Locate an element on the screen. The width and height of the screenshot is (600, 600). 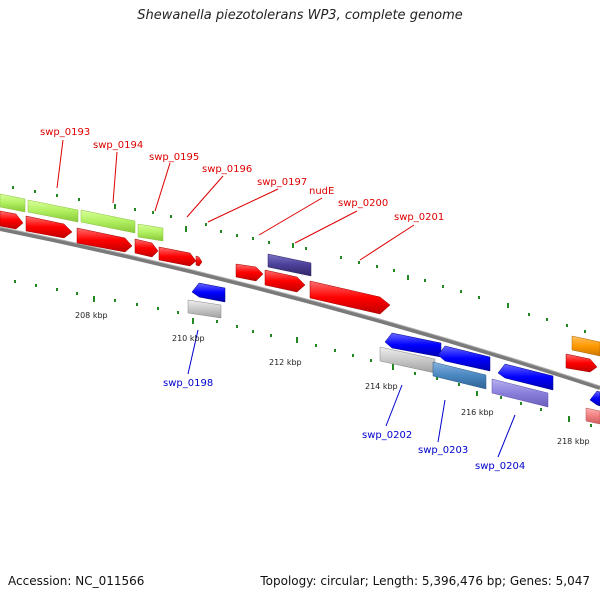
scale-label-212: 212 kbp is located at coordinates (285, 362).